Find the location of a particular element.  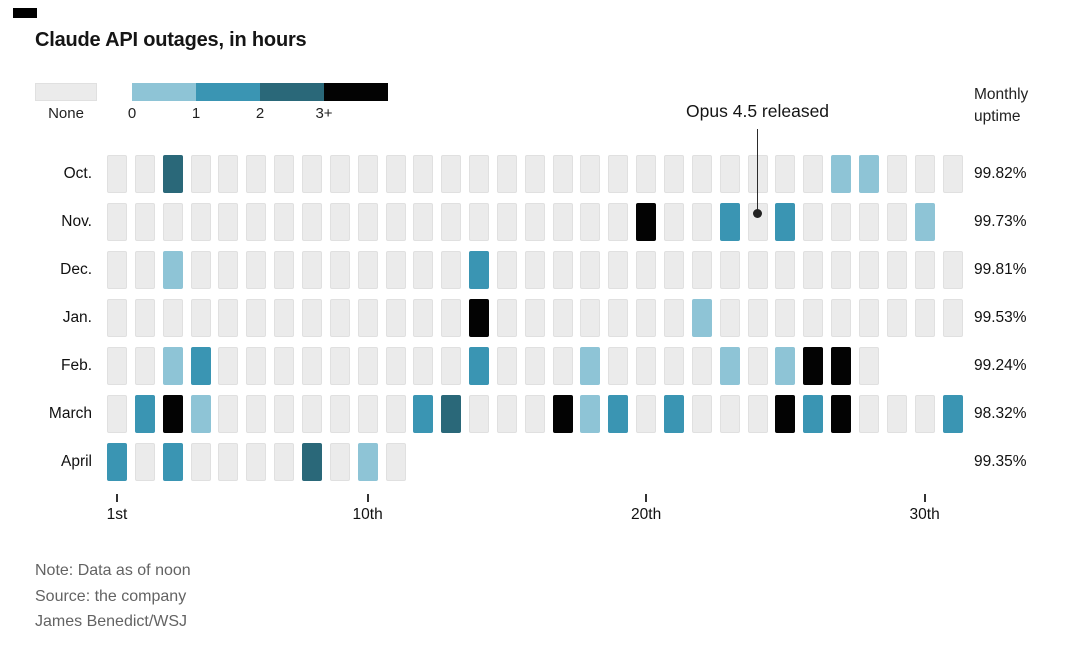

month-label: Oct. is located at coordinates (77, 173).